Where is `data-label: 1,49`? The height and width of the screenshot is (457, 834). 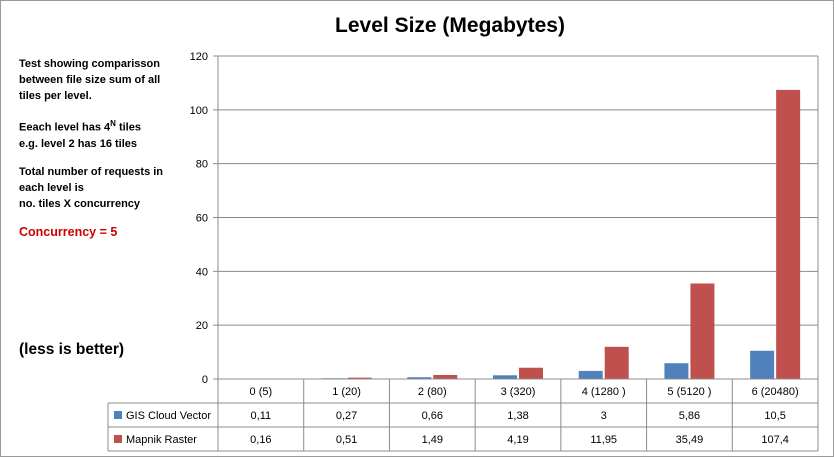 data-label: 1,49 is located at coordinates (432, 440).